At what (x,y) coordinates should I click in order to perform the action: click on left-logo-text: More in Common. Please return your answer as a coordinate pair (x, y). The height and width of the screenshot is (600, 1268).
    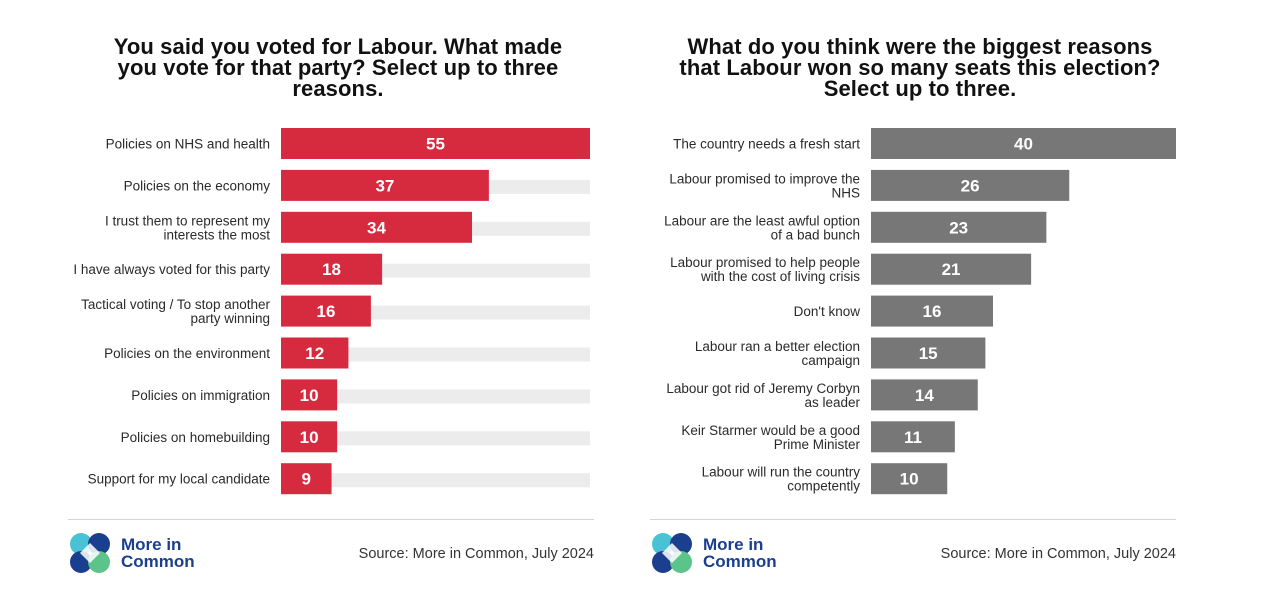
    Looking at the image, I should click on (181, 553).